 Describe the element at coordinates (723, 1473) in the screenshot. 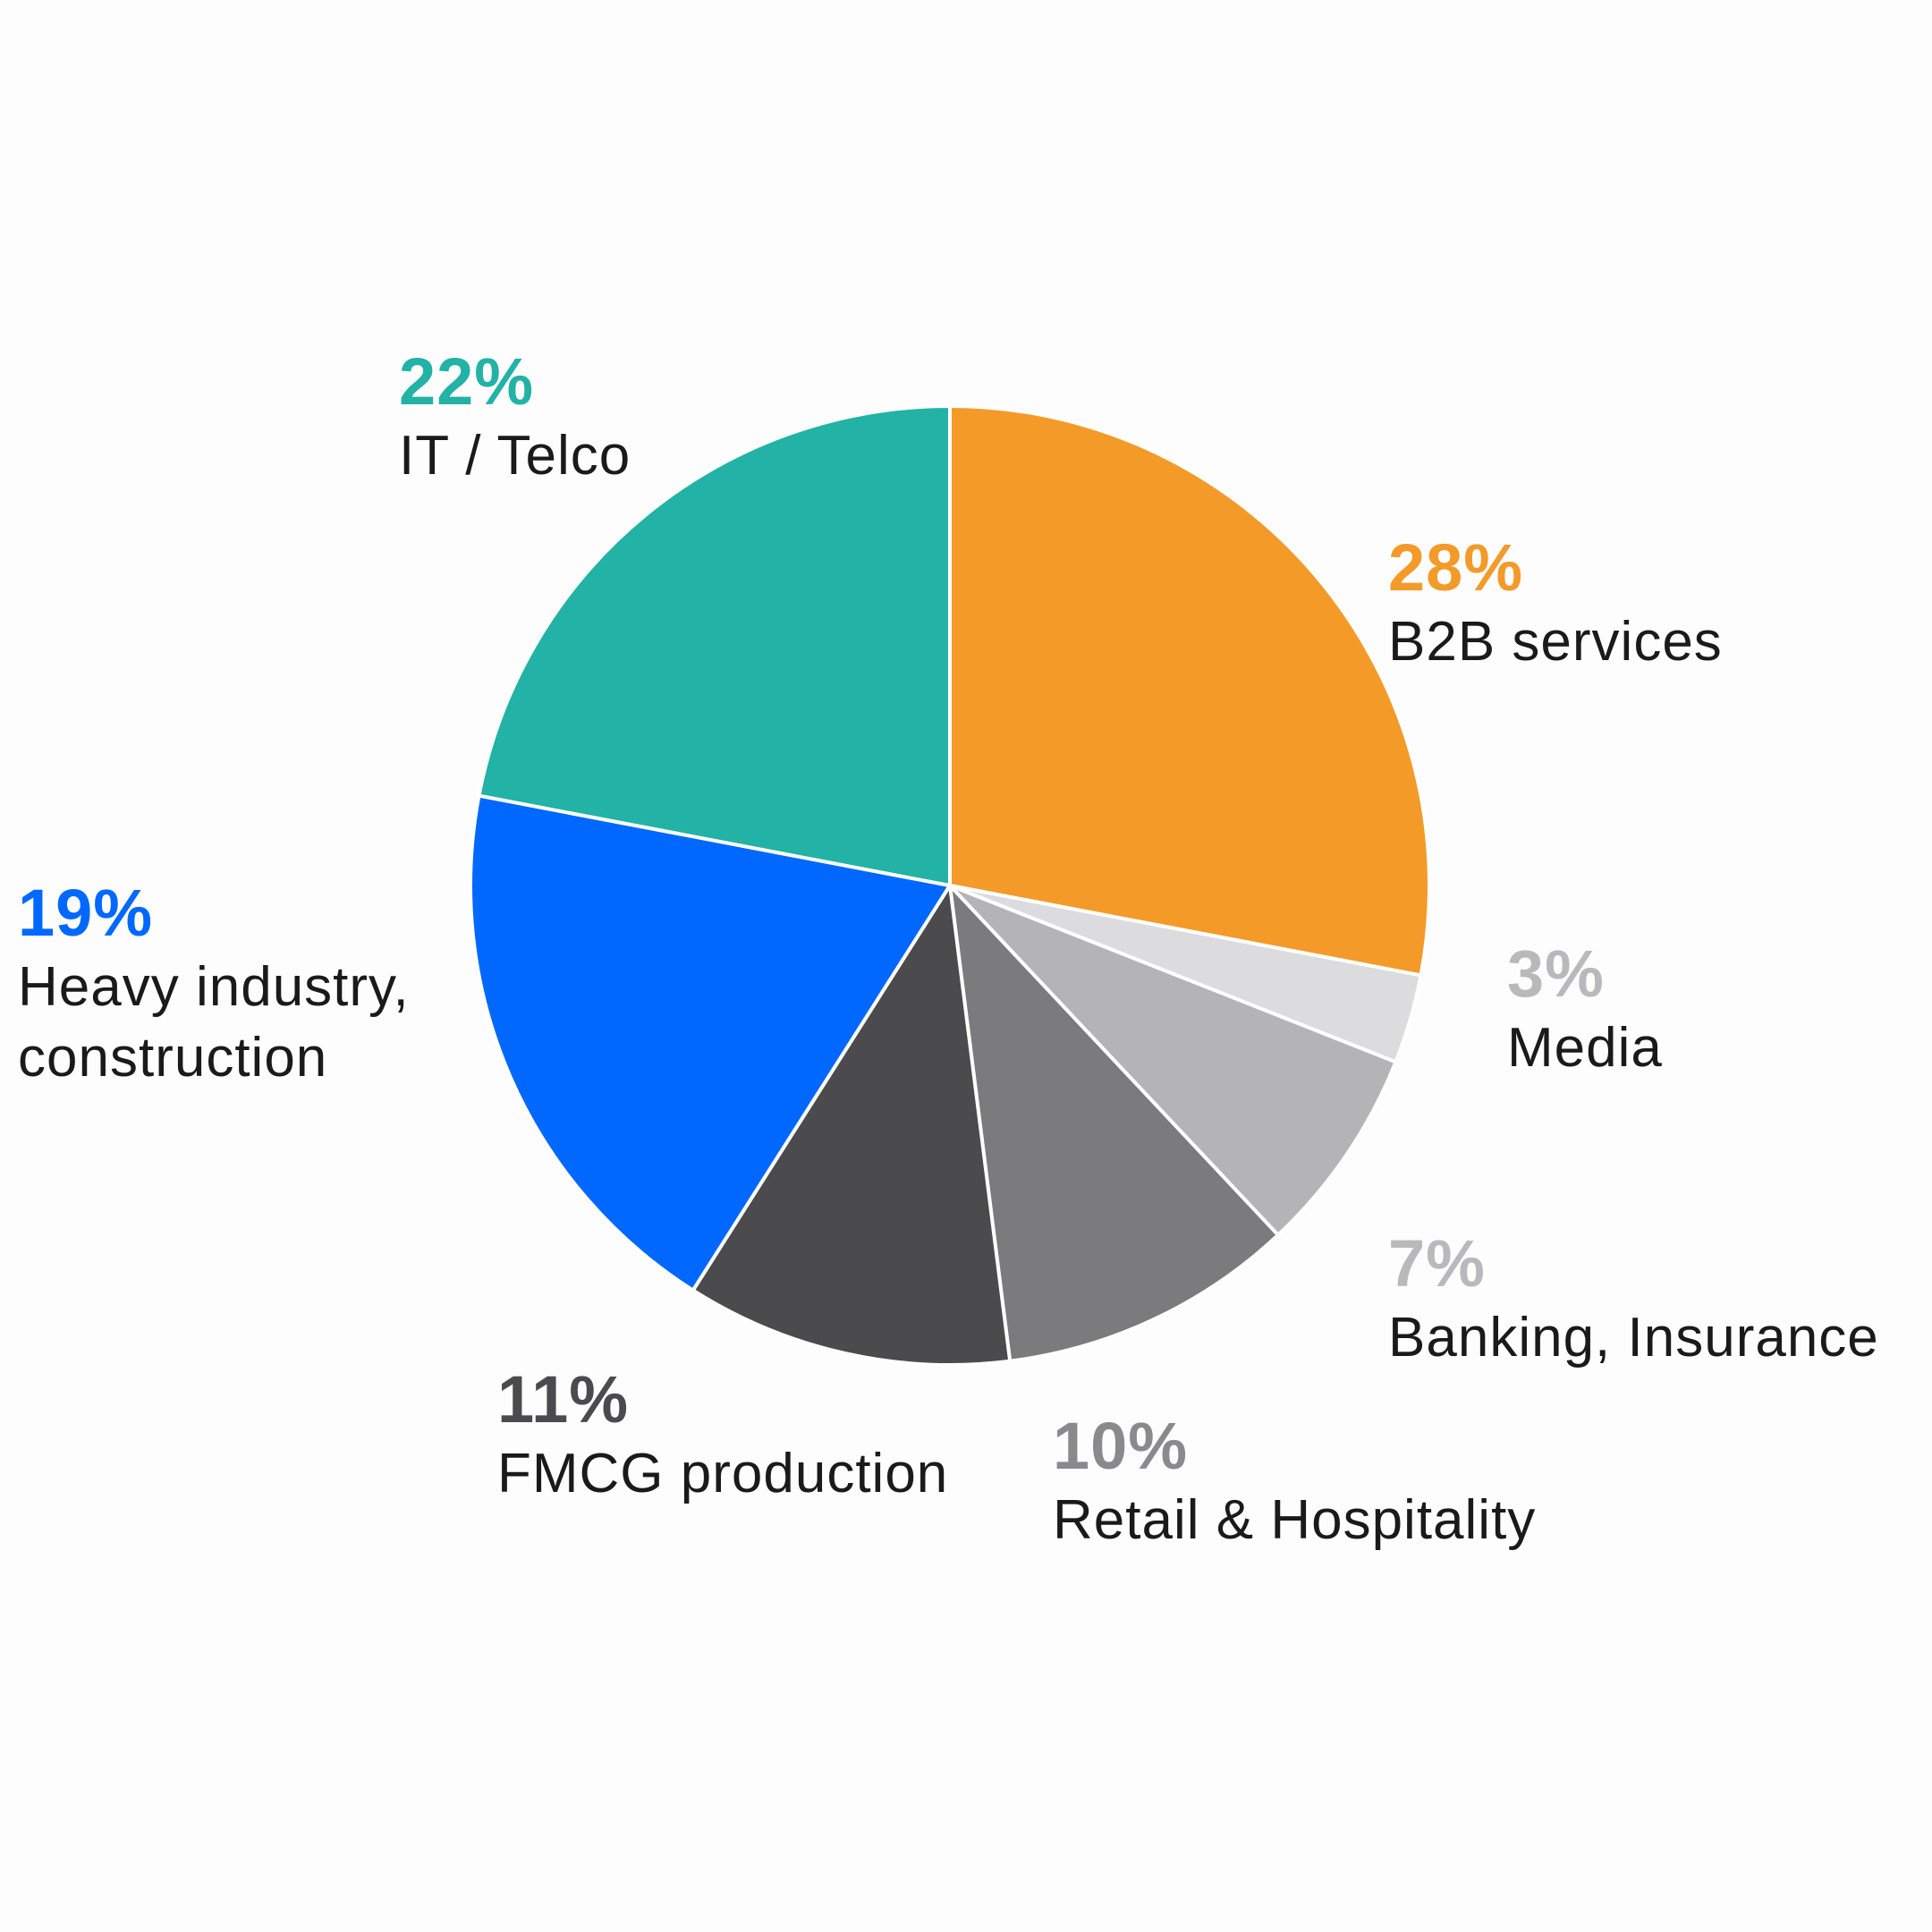

I see `slice-name-fmcg-production: FMCG production` at that location.